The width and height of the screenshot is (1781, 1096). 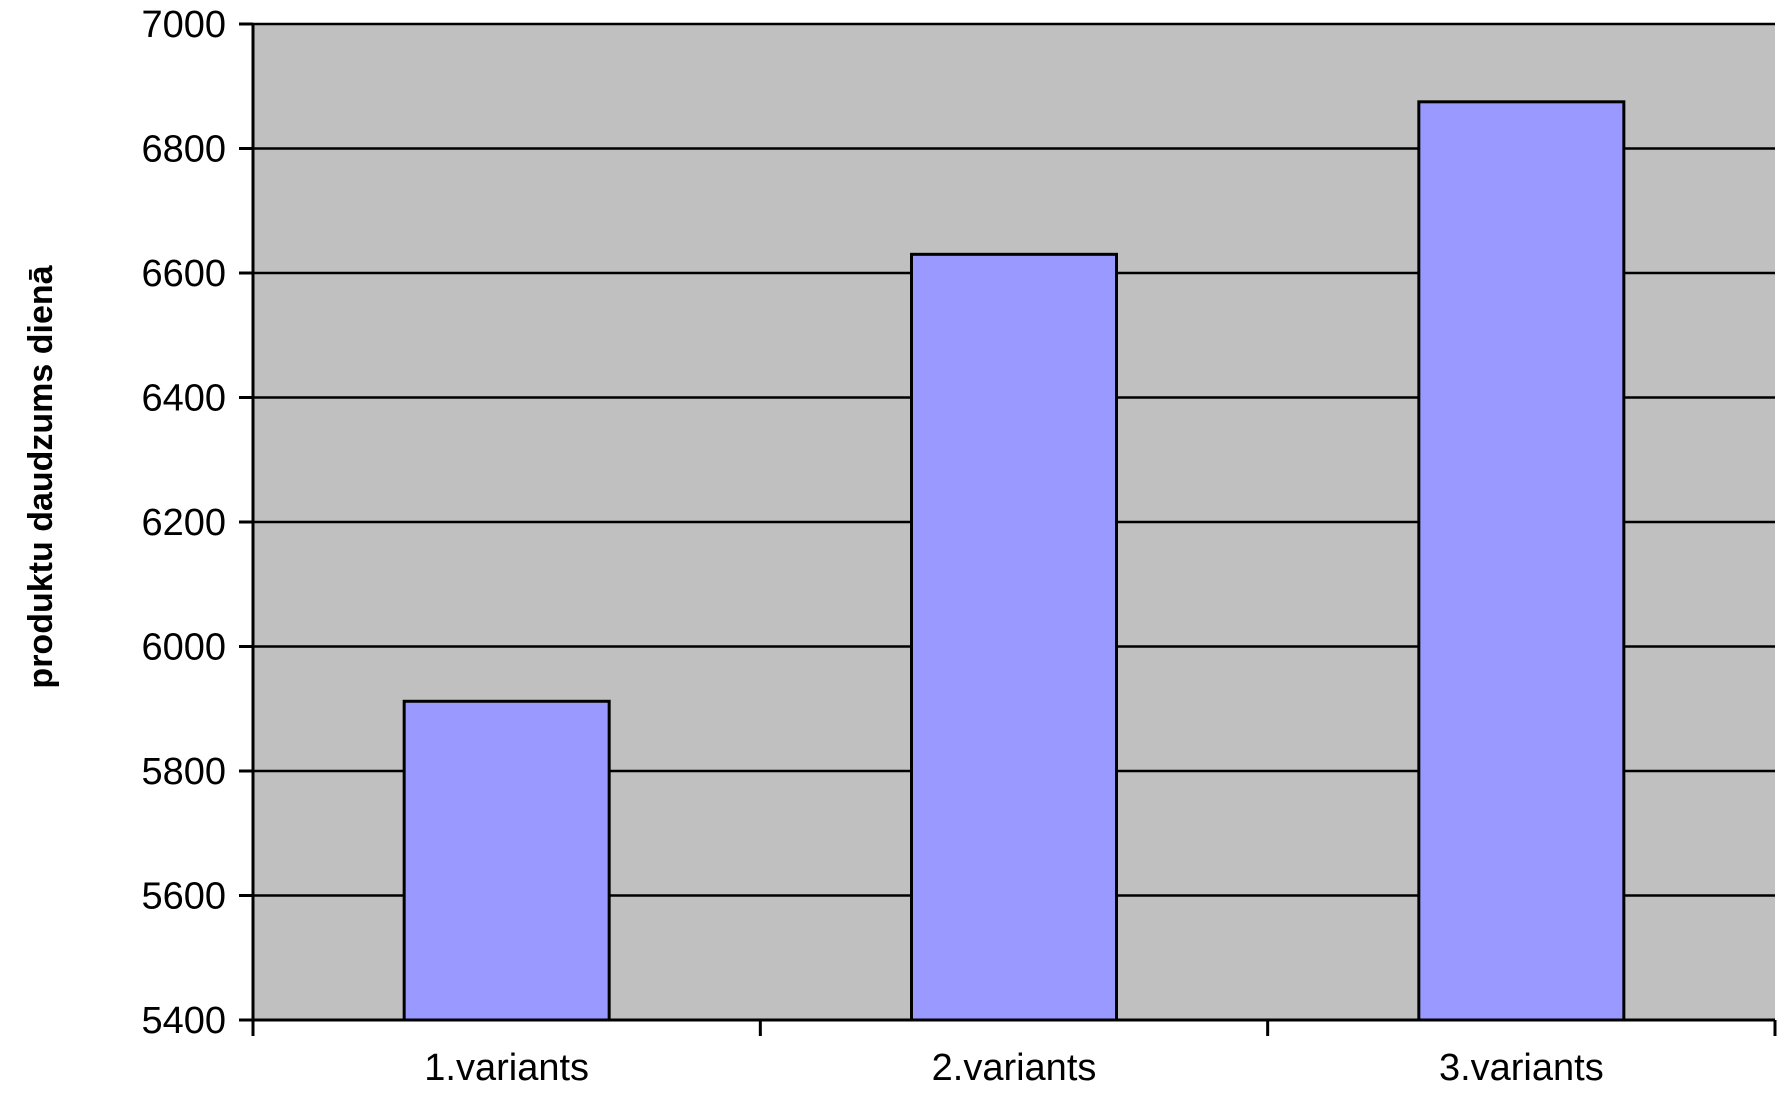 What do you see at coordinates (41, 476) in the screenshot?
I see `y-axis-title: produktu daudzums dienā` at bounding box center [41, 476].